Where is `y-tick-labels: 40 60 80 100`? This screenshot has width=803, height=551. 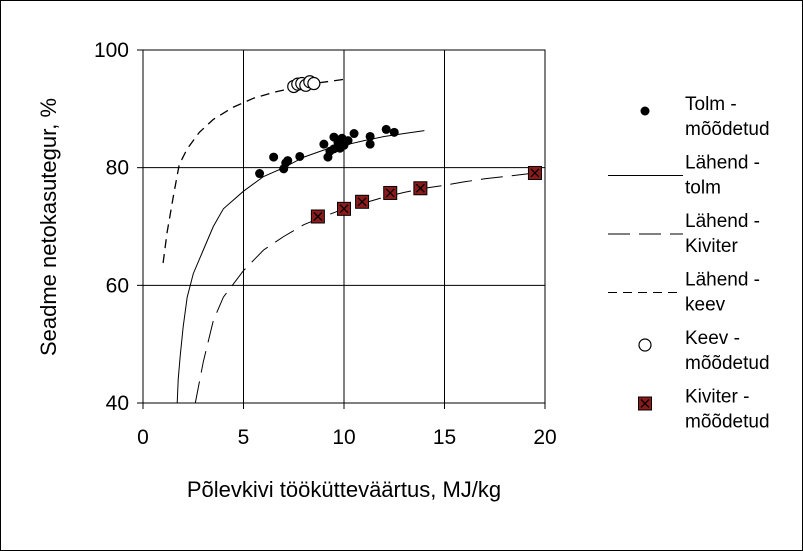
y-tick-labels: 40 60 80 100 is located at coordinates (111, 227).